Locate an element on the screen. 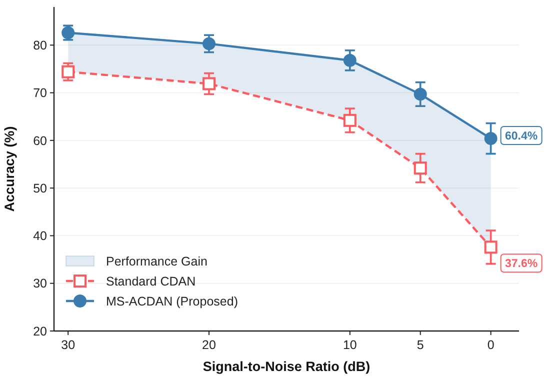 The image size is (550, 383). y-tick-label: 80 is located at coordinates (40, 45).